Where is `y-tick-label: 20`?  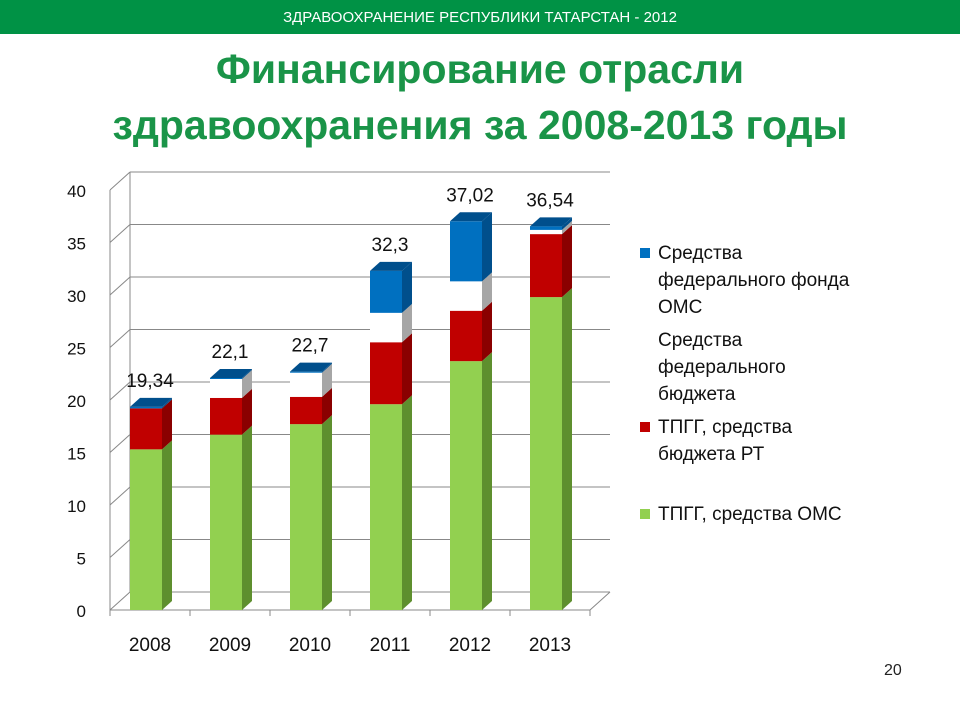 y-tick-label: 20 is located at coordinates (76, 401).